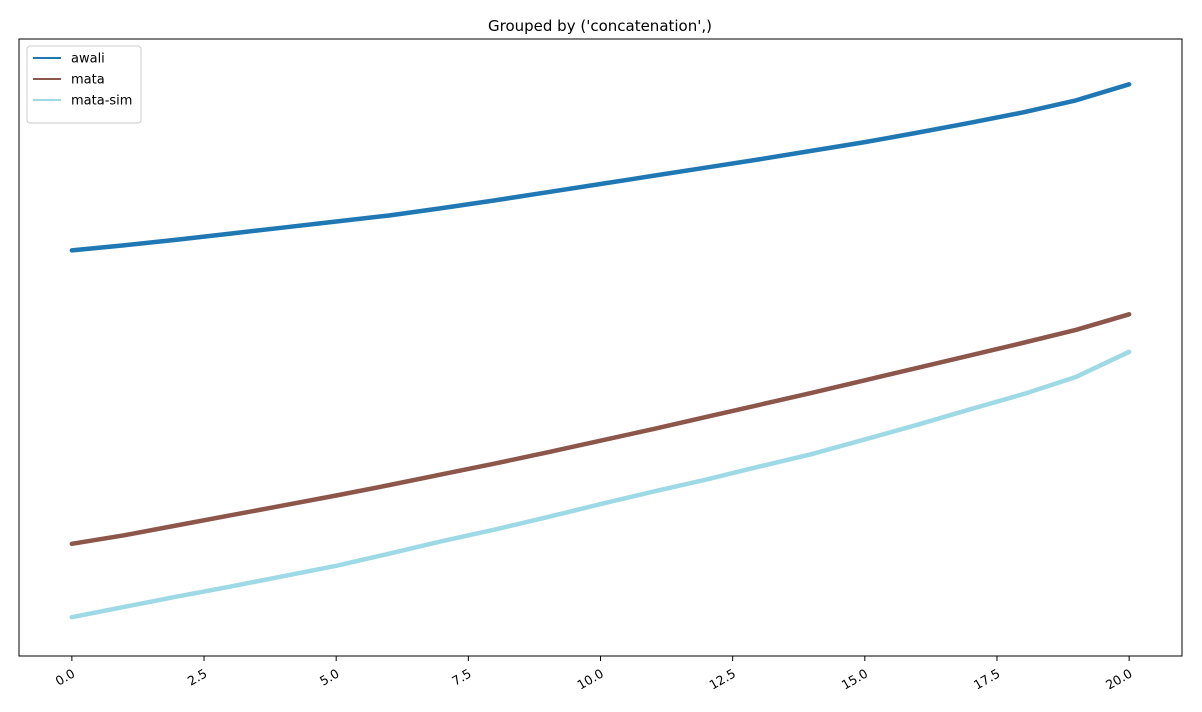  I want to click on x-axis: 0.0 2.5 5.0 7.5 10.0 12.5 15.0 17.5 20.0, so click(594, 674).